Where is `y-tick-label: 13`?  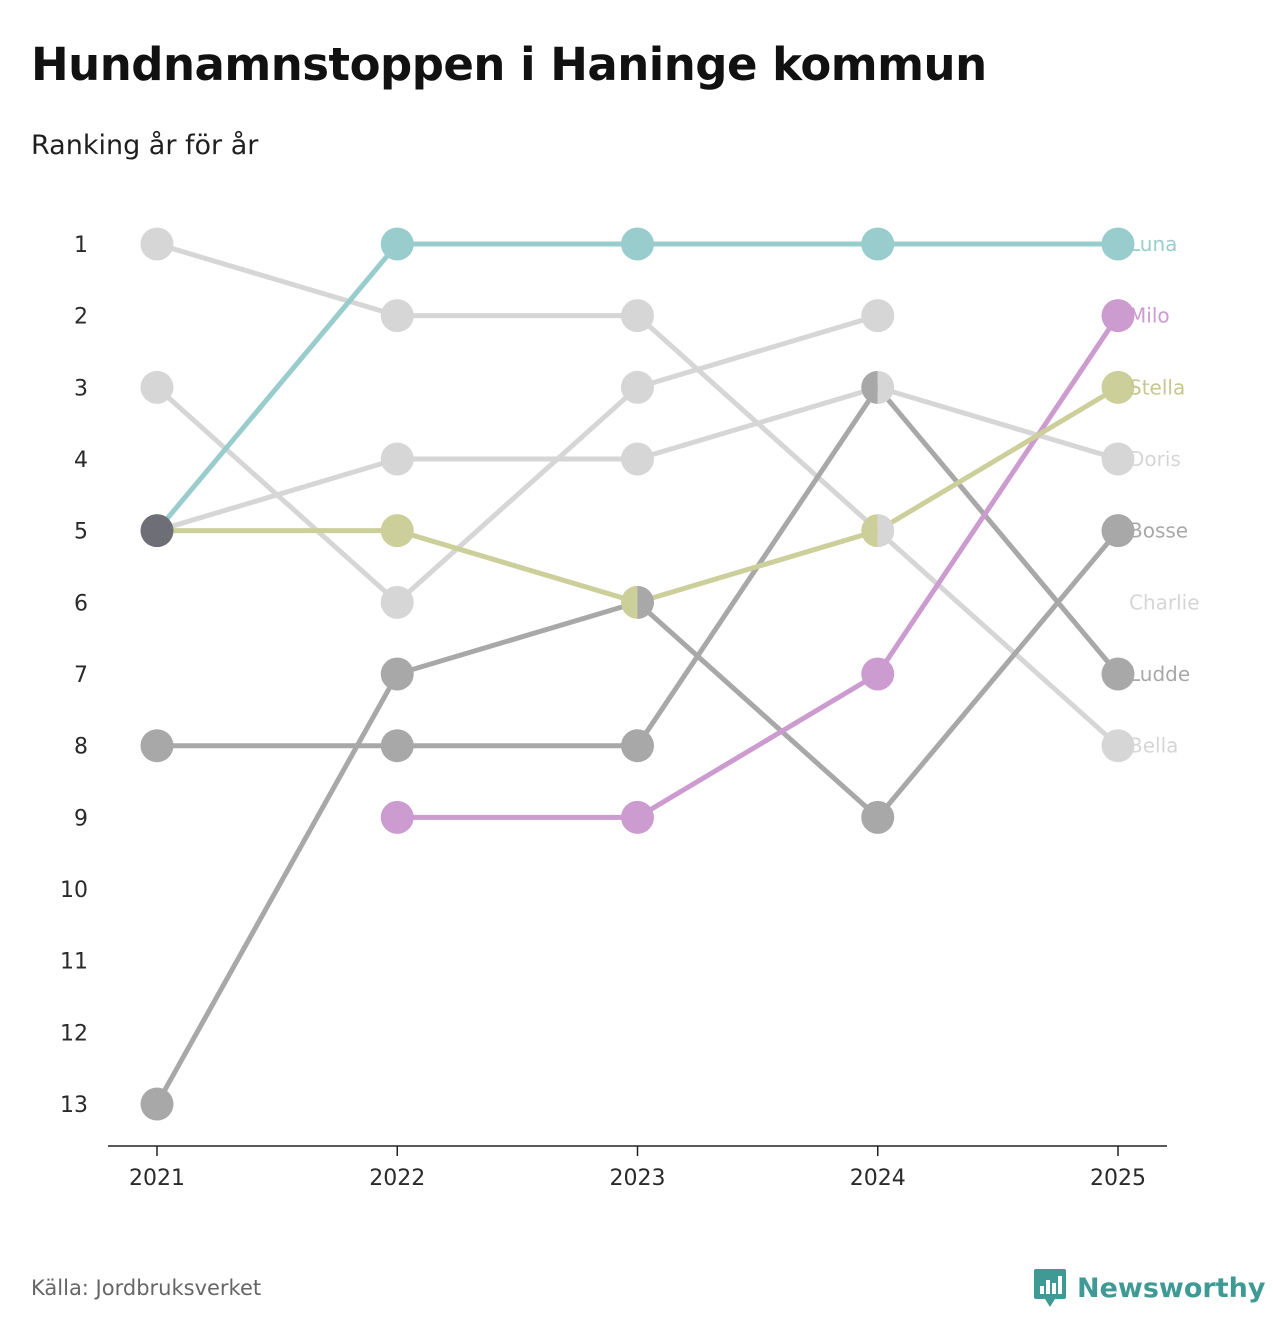 y-tick-label: 13 is located at coordinates (74, 1105).